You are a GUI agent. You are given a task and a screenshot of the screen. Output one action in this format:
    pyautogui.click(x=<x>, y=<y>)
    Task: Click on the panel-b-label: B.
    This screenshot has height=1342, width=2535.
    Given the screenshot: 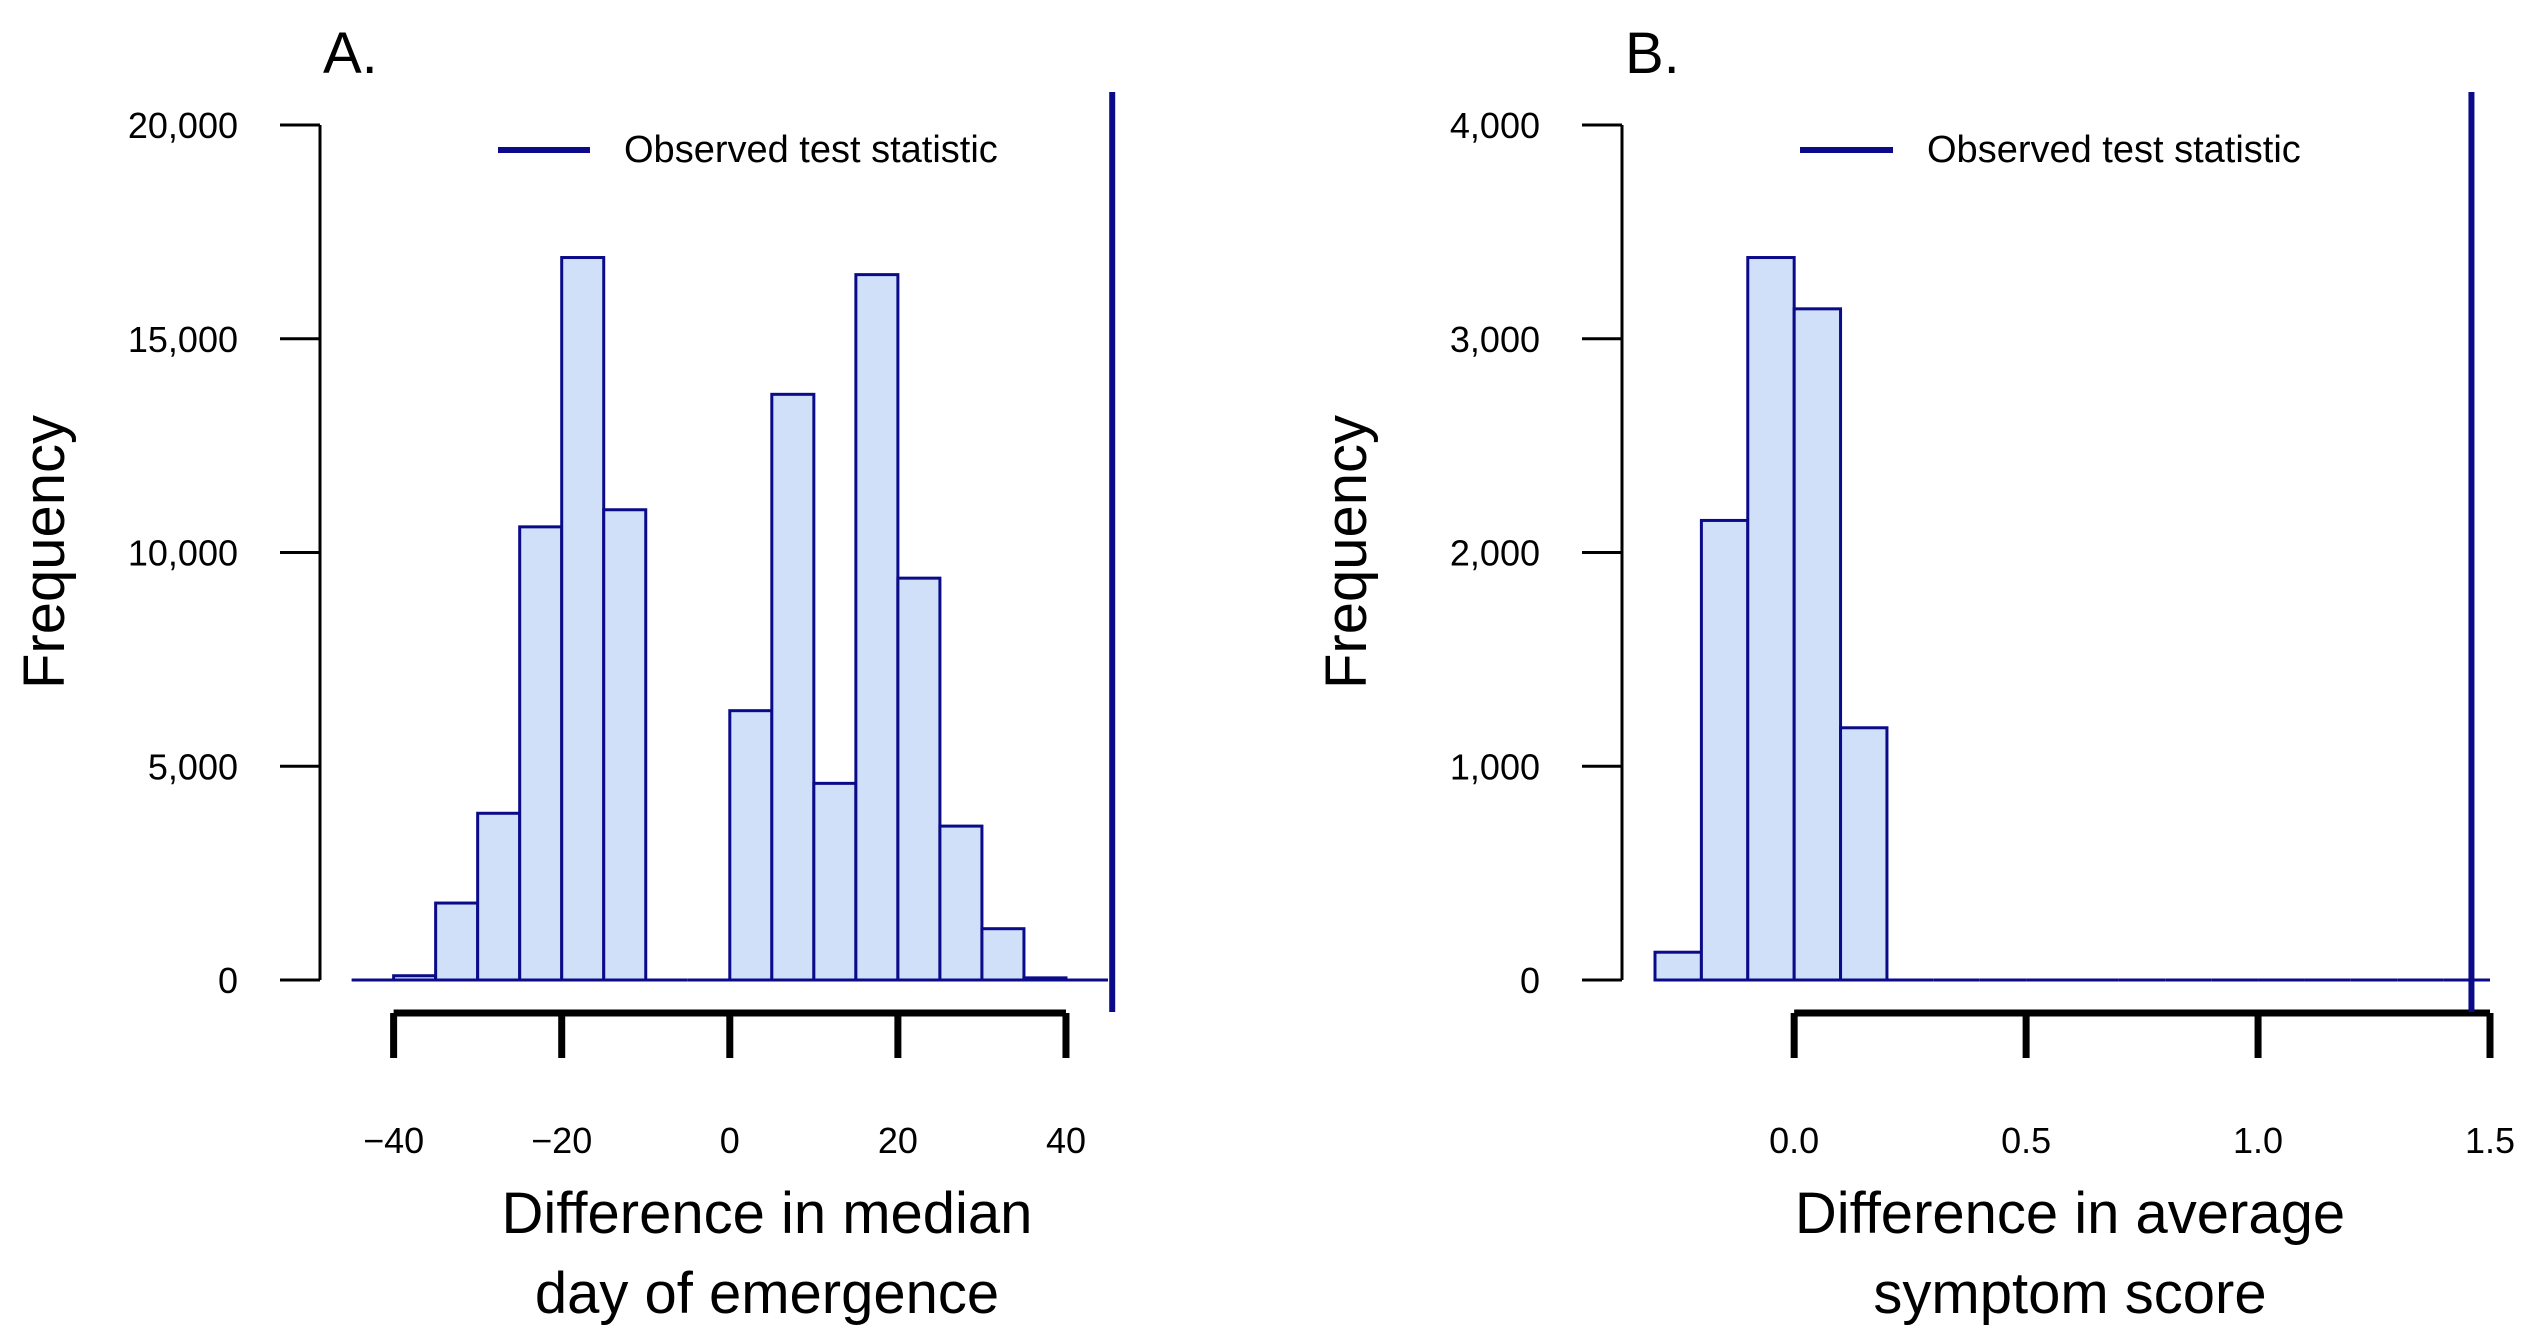 What is the action you would take?
    pyautogui.click(x=1652, y=53)
    